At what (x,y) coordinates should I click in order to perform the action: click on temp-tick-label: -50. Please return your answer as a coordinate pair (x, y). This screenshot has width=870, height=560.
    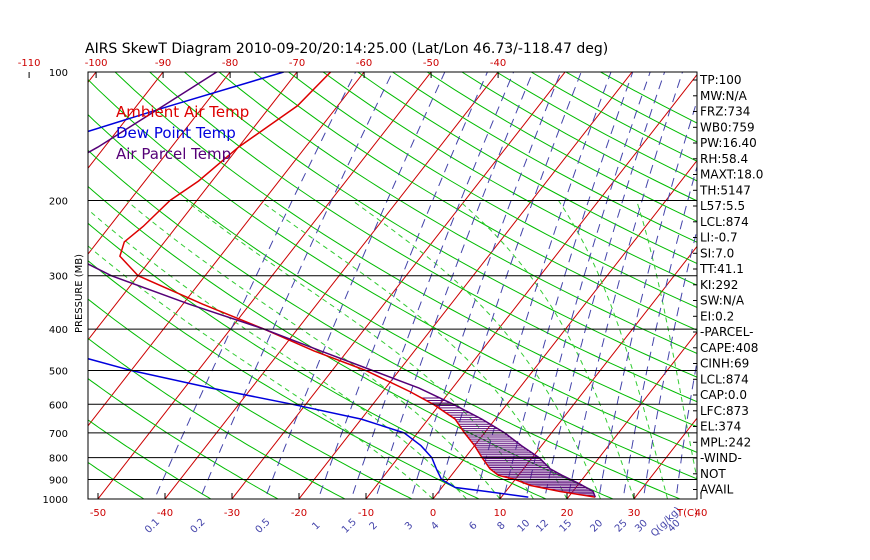
    Looking at the image, I should click on (98, 513).